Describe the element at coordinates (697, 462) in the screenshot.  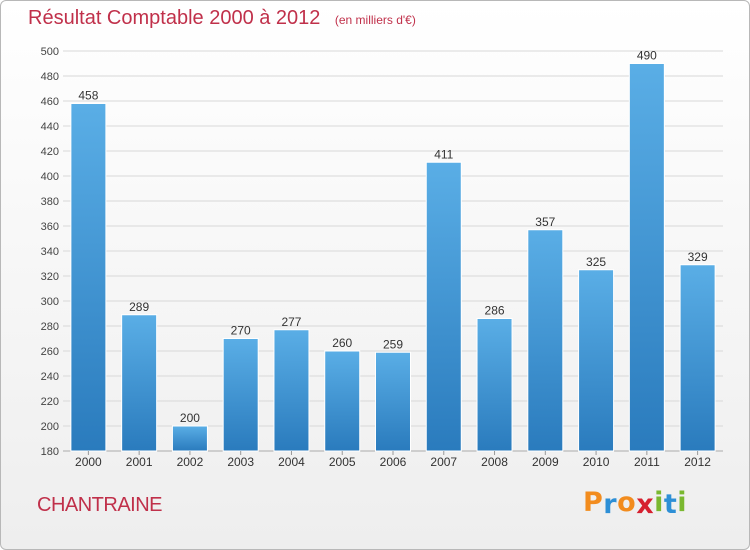
I see `x-tick-label: 2012` at that location.